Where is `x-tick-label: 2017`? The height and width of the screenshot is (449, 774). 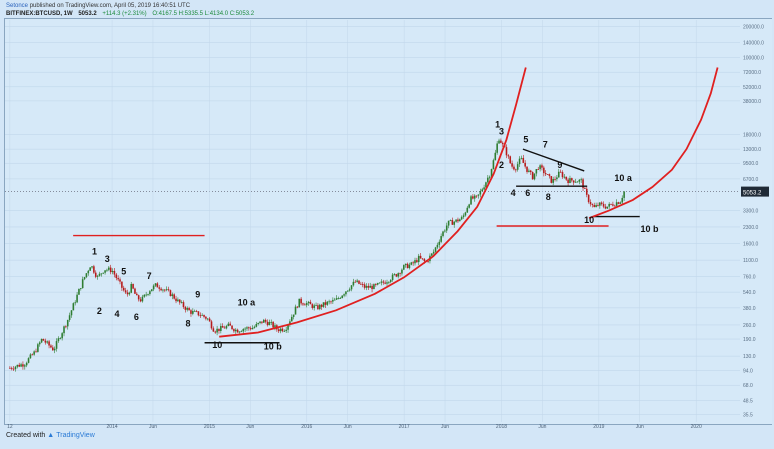 x-tick-label: 2017 is located at coordinates (404, 427).